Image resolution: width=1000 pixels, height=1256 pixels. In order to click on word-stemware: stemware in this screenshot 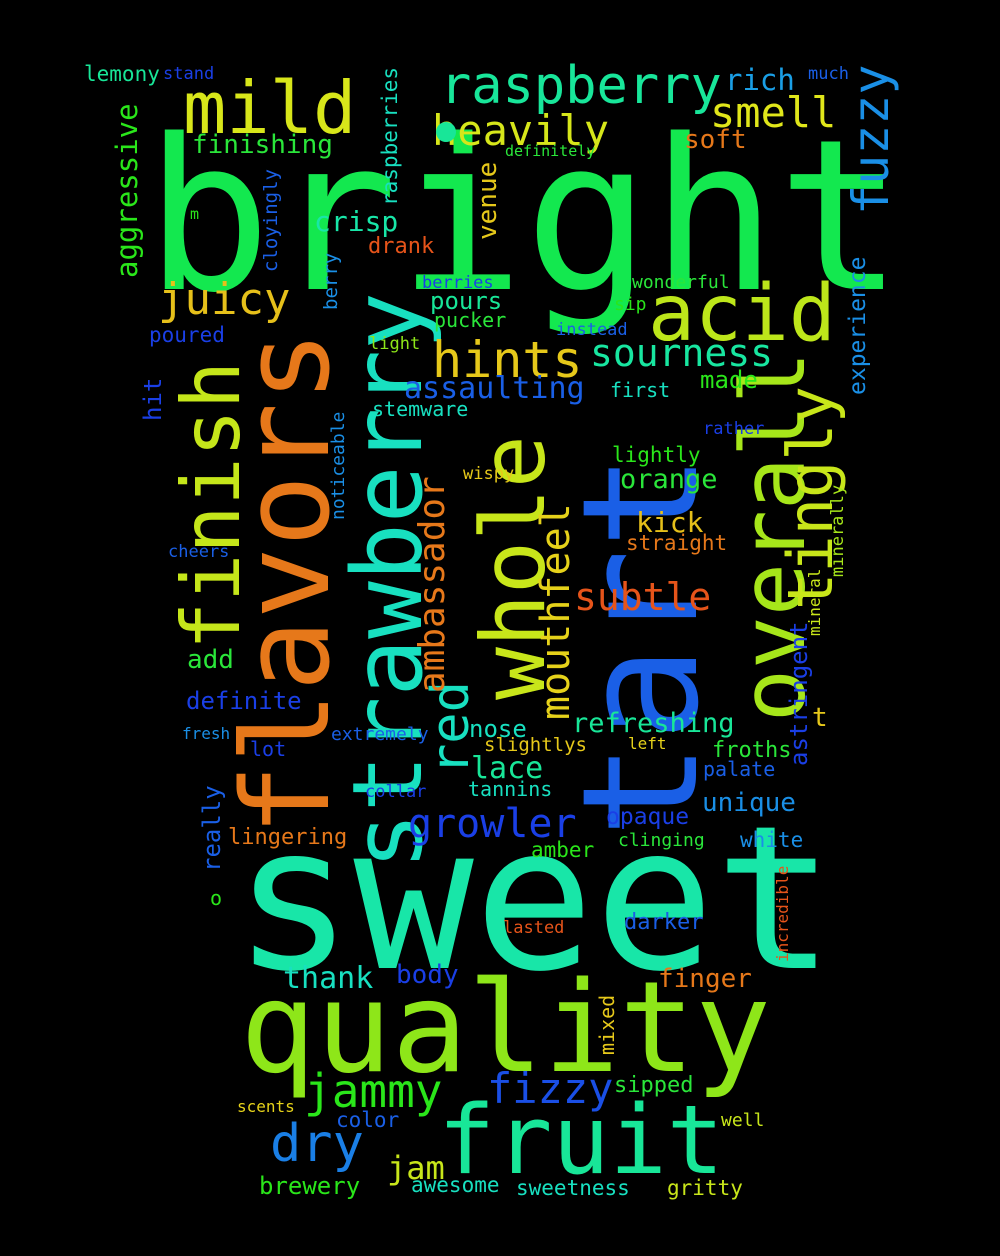, I will do `click(420, 409)`.